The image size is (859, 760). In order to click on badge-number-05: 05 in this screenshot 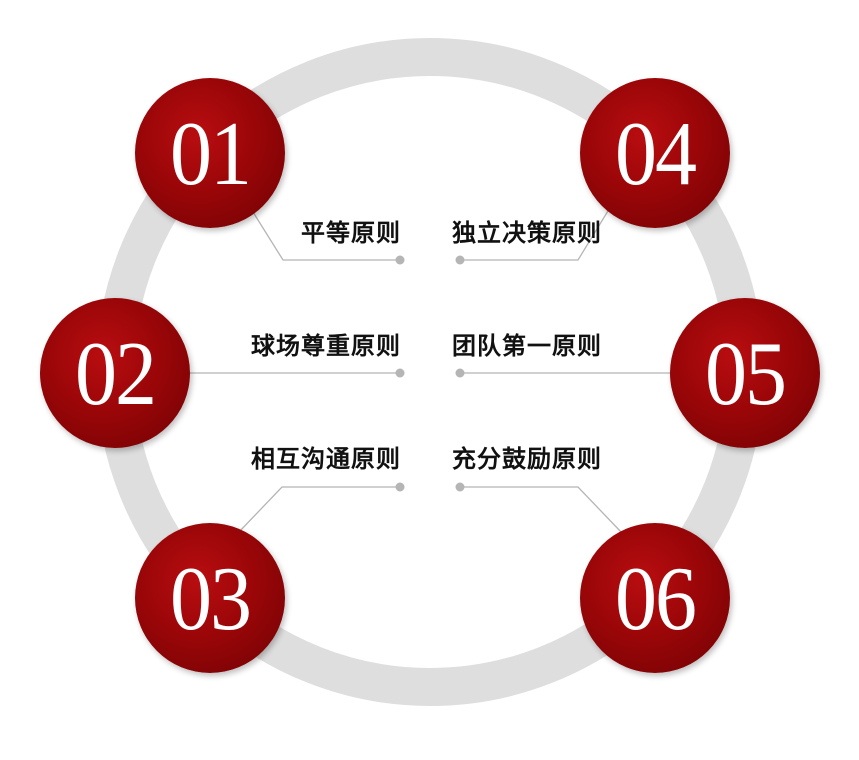, I will do `click(746, 374)`.